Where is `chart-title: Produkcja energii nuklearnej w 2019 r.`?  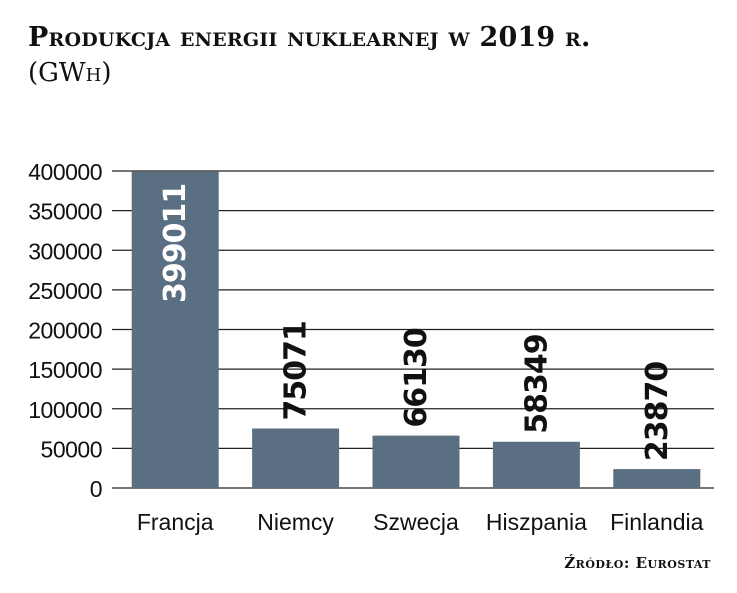
chart-title: Produkcja energii nuklearnej w 2019 r. is located at coordinates (309, 37).